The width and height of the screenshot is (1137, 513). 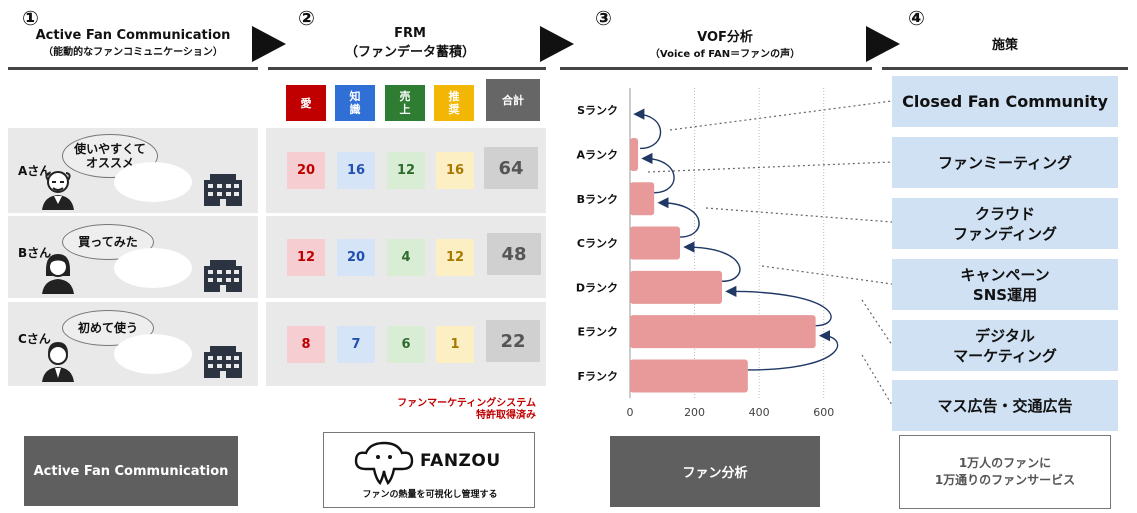 I want to click on fanzou-caption: ファンの熱量を可視化し管理する, so click(x=430, y=495).